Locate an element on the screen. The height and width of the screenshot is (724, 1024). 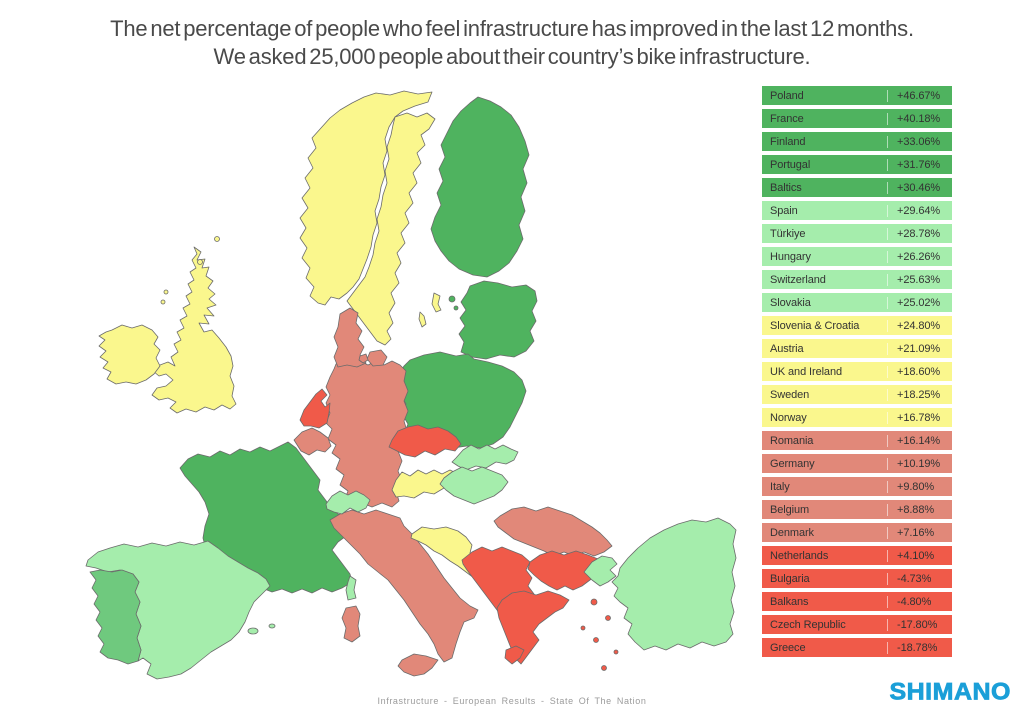
legend-row: Baltics +30.46% is located at coordinates (857, 187).